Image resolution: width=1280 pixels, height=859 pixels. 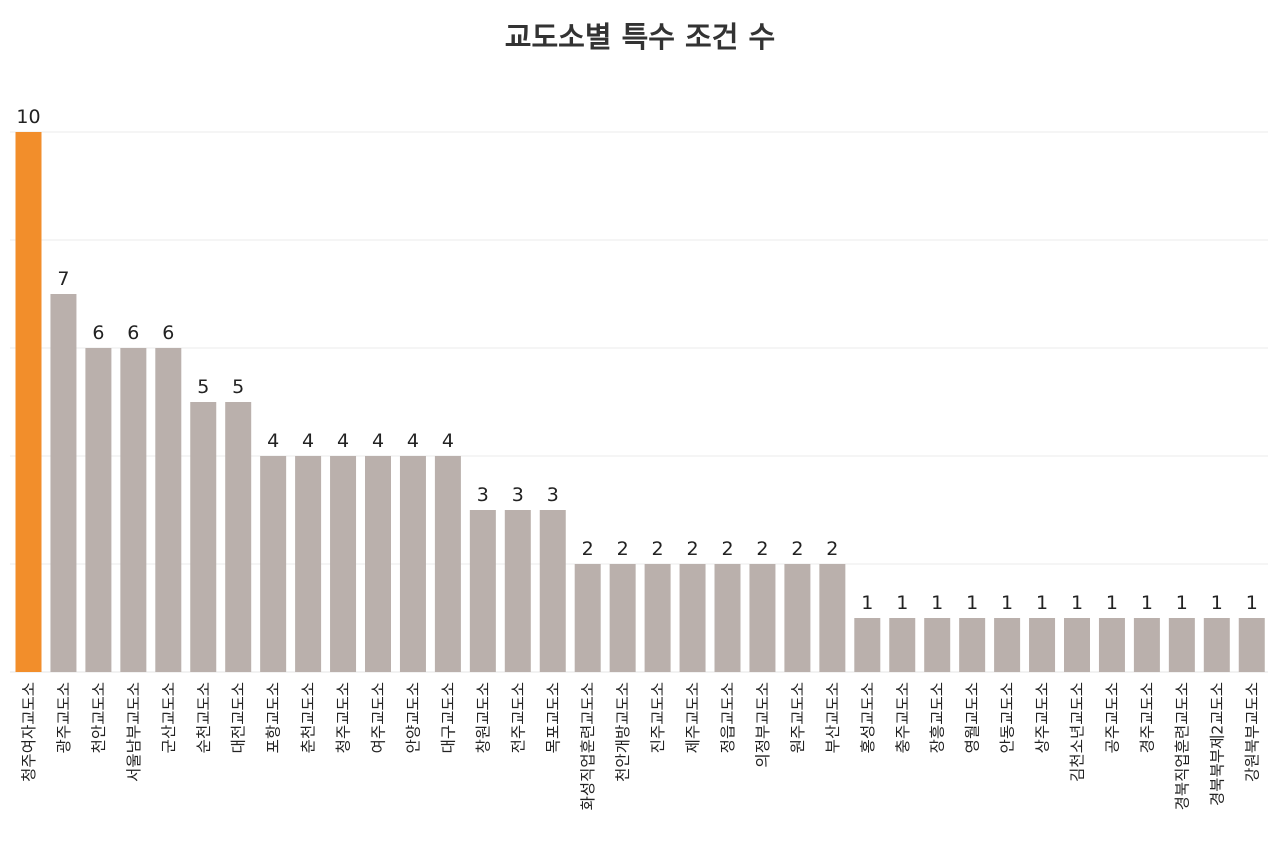 I want to click on value-label-17: 2, so click(x=623, y=549).